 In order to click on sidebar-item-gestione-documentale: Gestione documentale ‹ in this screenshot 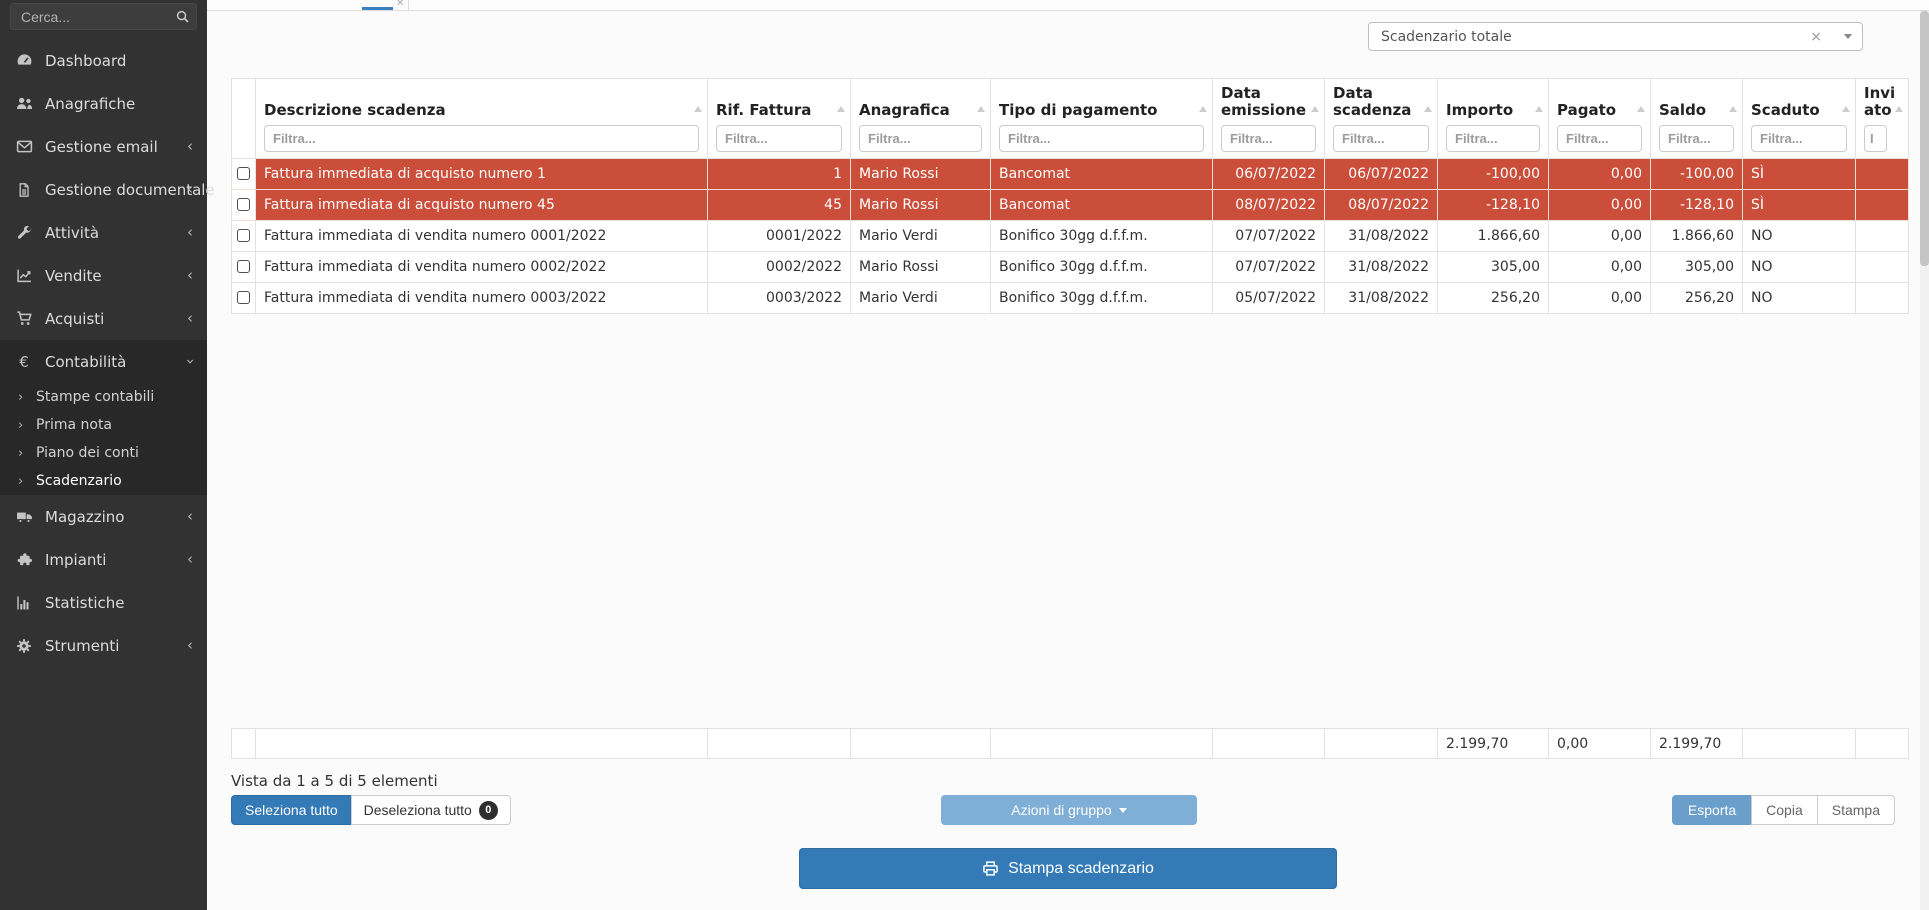, I will do `click(107, 189)`.